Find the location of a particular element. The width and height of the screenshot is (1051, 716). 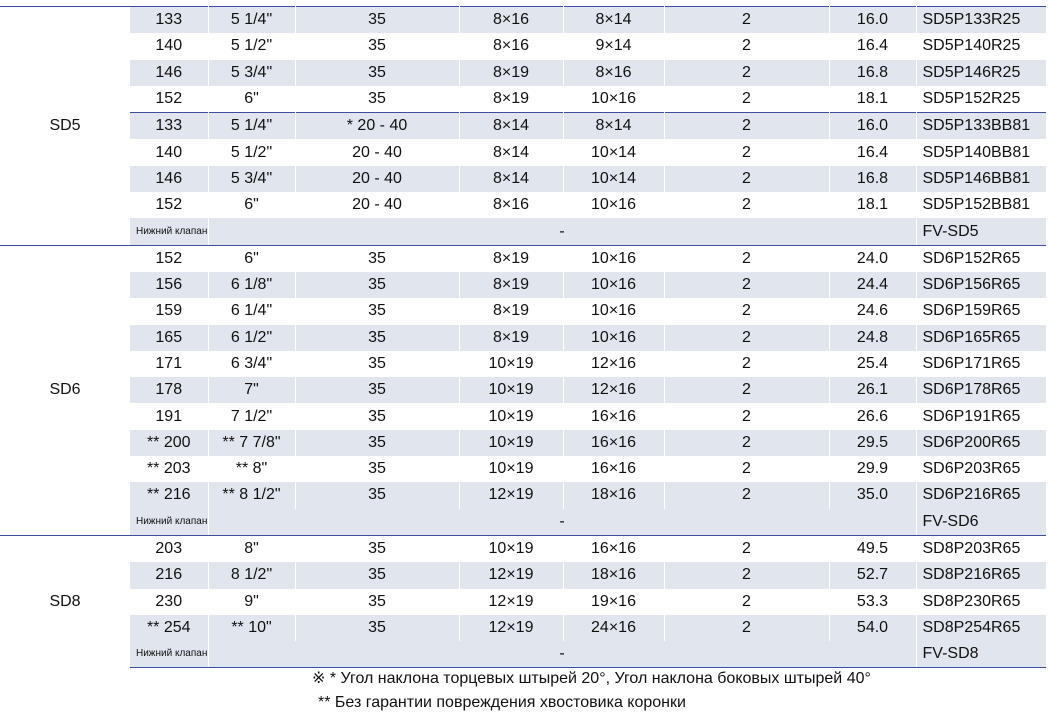

front-buttons: 8×19 is located at coordinates (511, 311).